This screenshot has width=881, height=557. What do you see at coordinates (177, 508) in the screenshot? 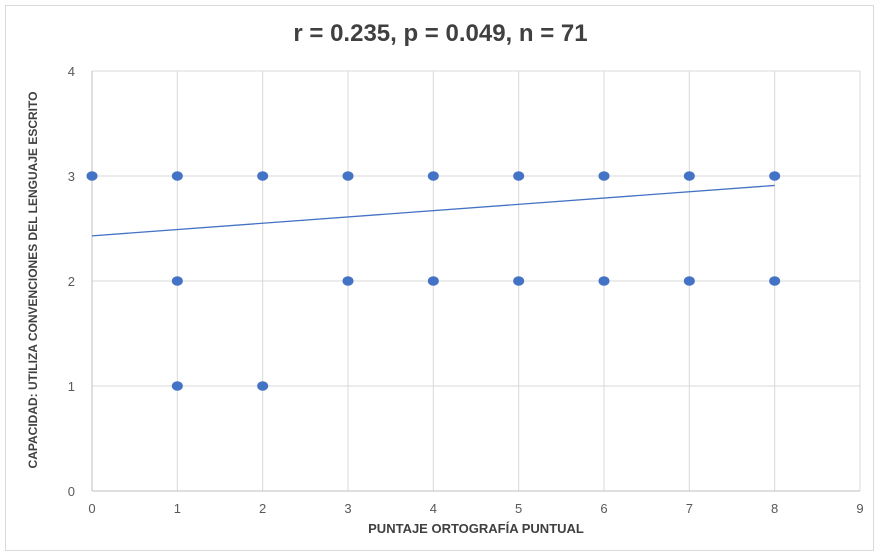
I see `x-tick-label: 1` at bounding box center [177, 508].